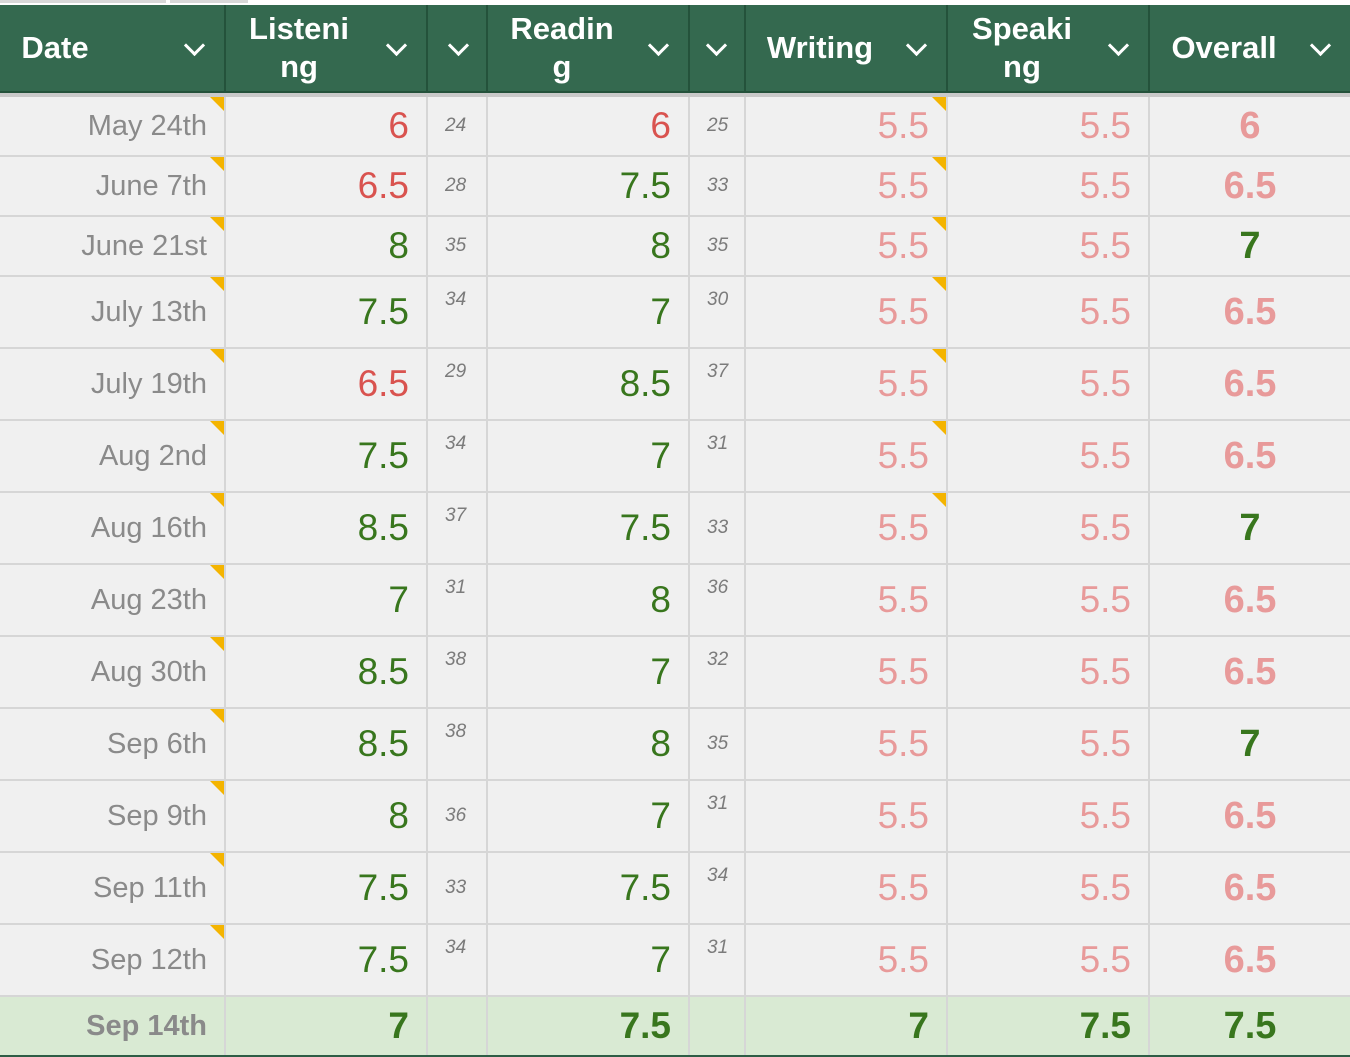 The image size is (1350, 1057). Describe the element at coordinates (1249, 246) in the screenshot. I see `cell-overall: 7` at that location.